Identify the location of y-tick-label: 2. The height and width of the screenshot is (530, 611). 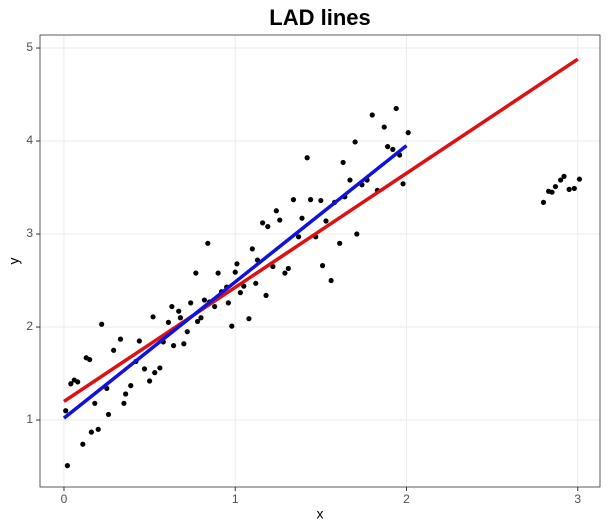
(29, 326).